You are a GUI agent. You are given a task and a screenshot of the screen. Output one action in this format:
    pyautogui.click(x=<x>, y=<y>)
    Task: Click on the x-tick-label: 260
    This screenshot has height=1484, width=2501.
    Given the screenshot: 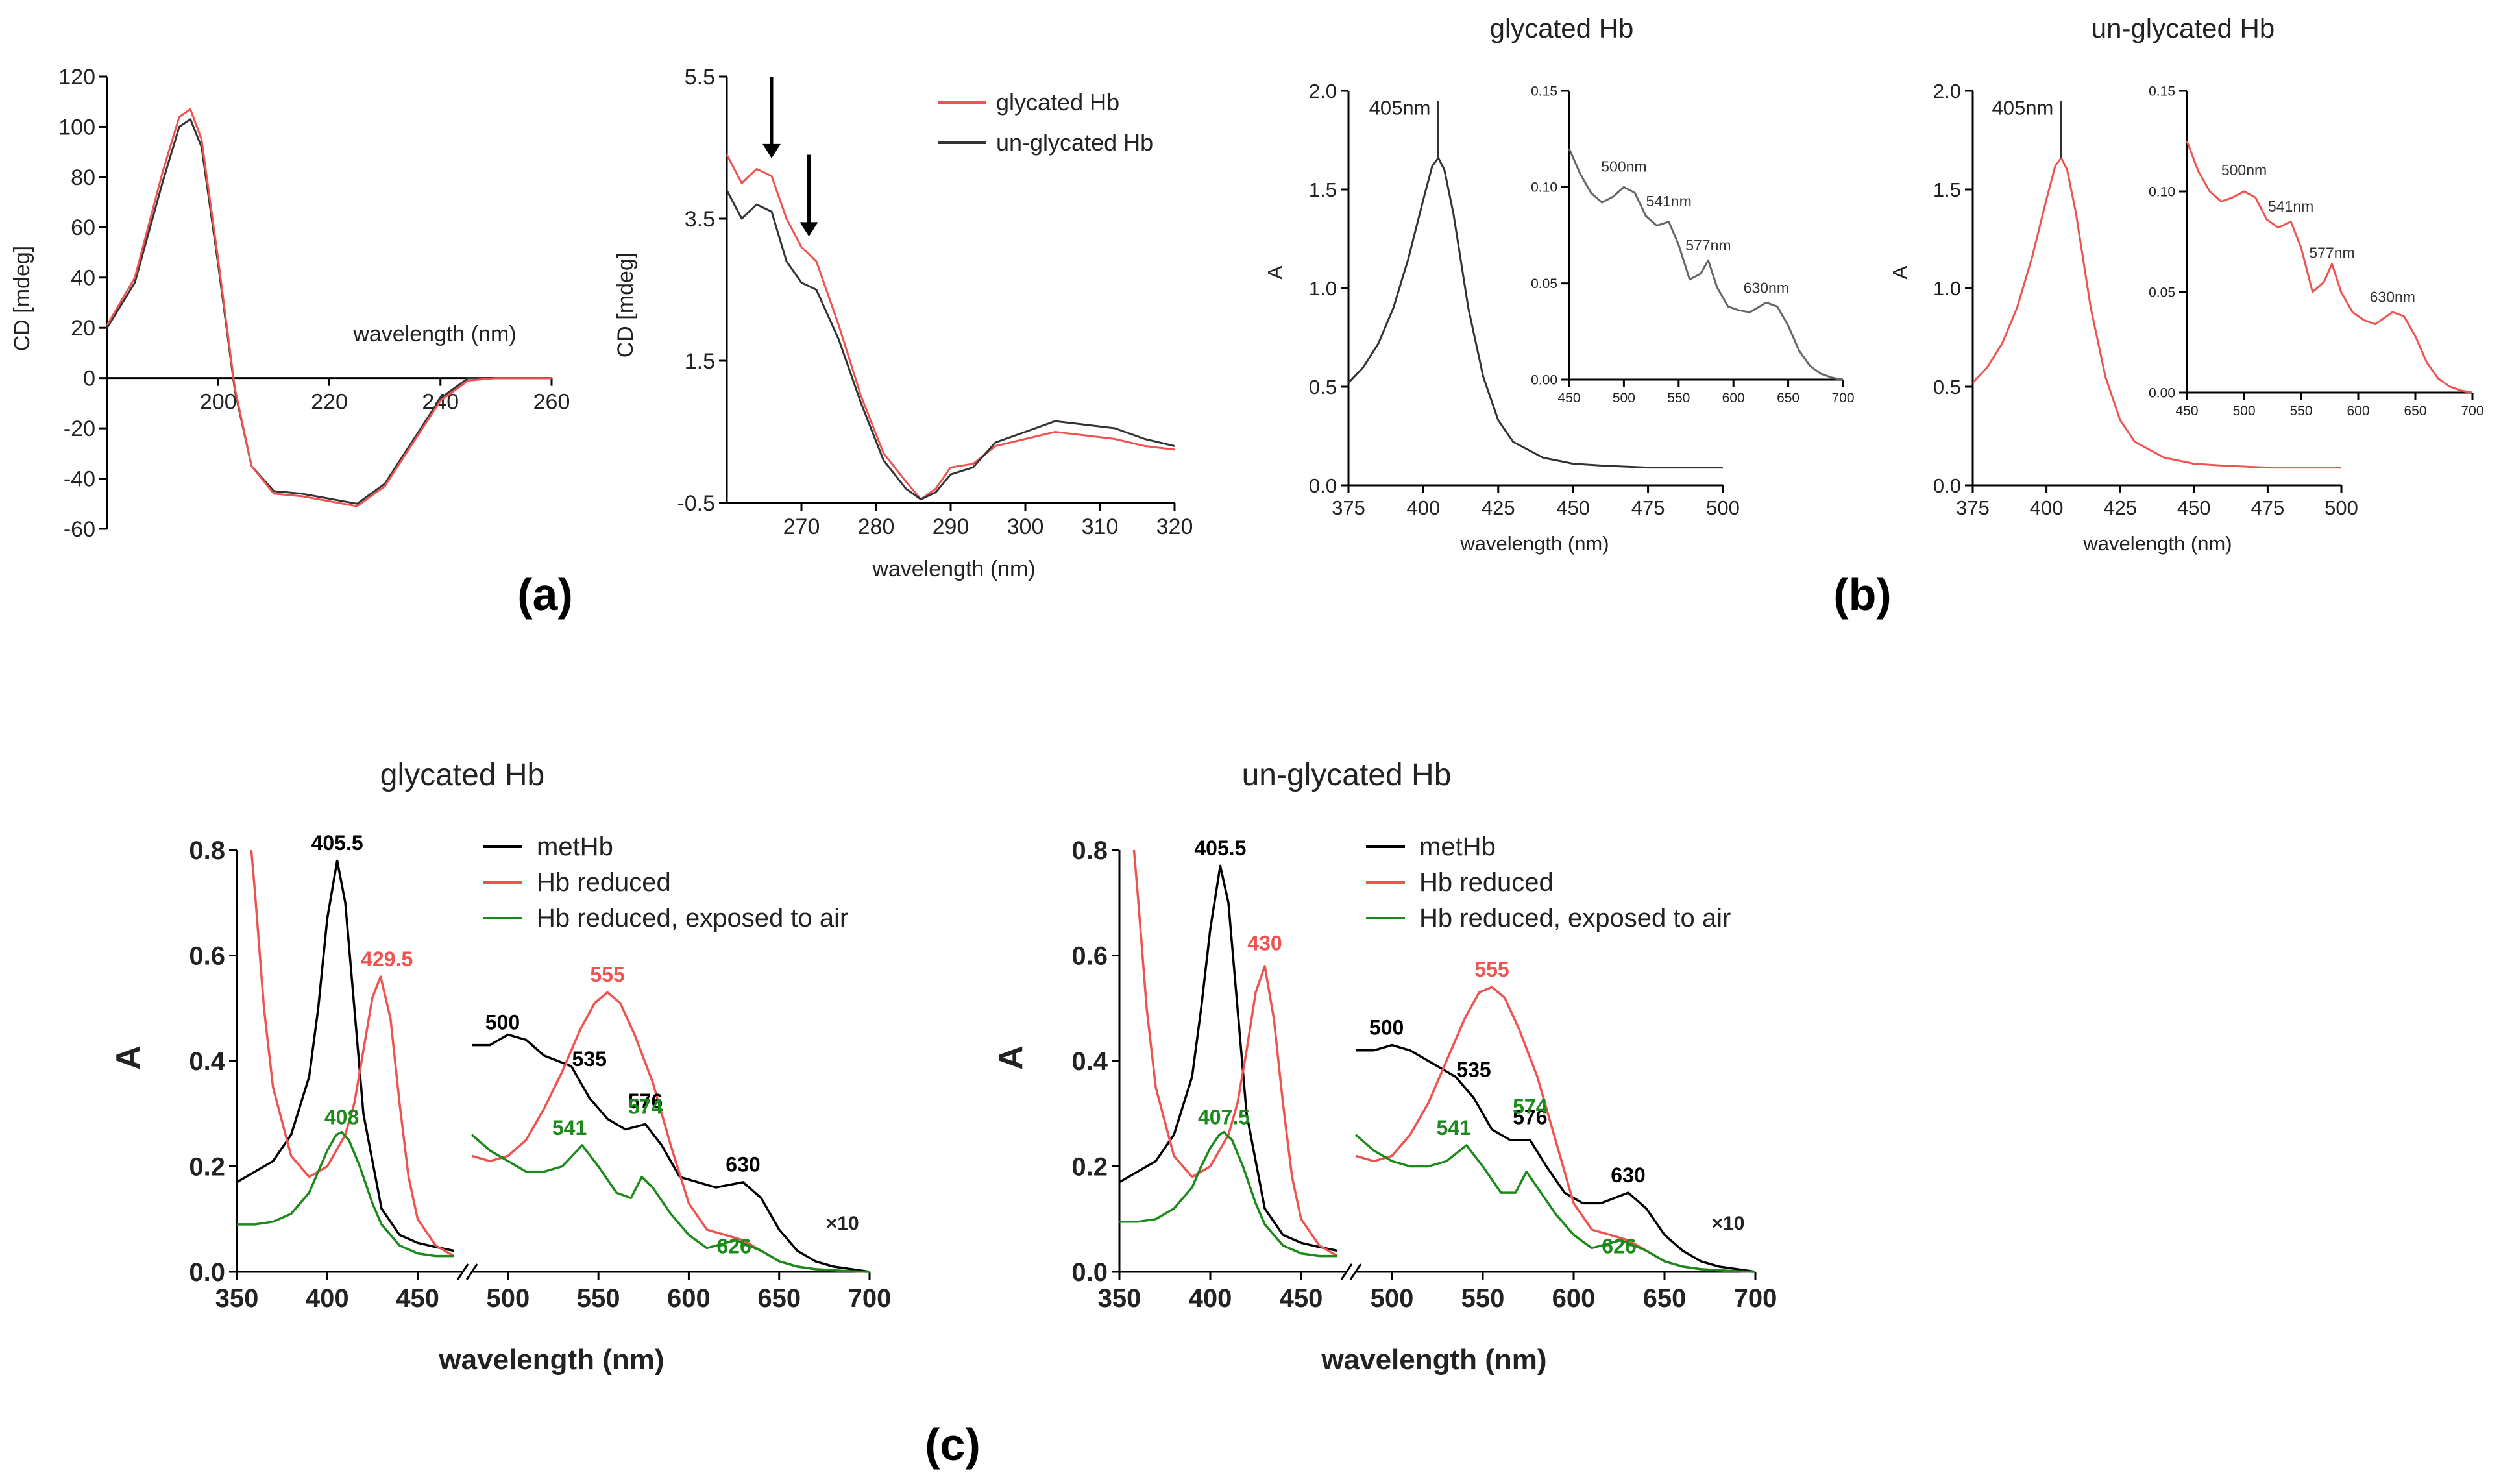 What is the action you would take?
    pyautogui.click(x=551, y=402)
    